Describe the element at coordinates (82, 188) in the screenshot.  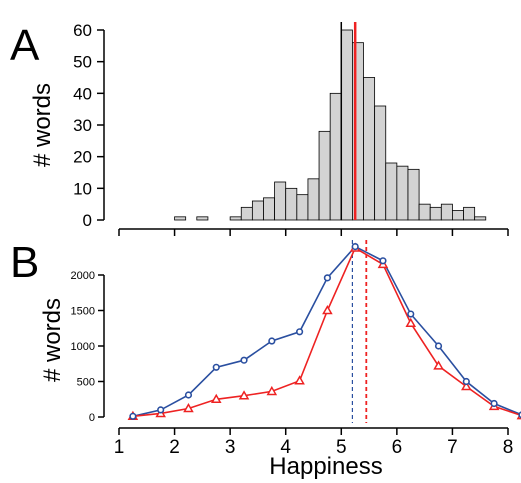
I see `panel-a-y-tick-label: 10` at that location.